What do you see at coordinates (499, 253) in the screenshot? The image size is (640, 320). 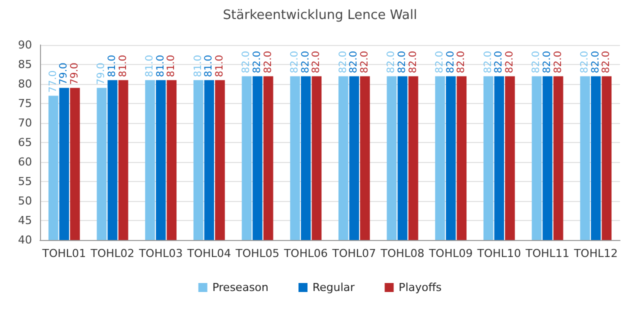 I see `x-tick-label: TOHL10` at bounding box center [499, 253].